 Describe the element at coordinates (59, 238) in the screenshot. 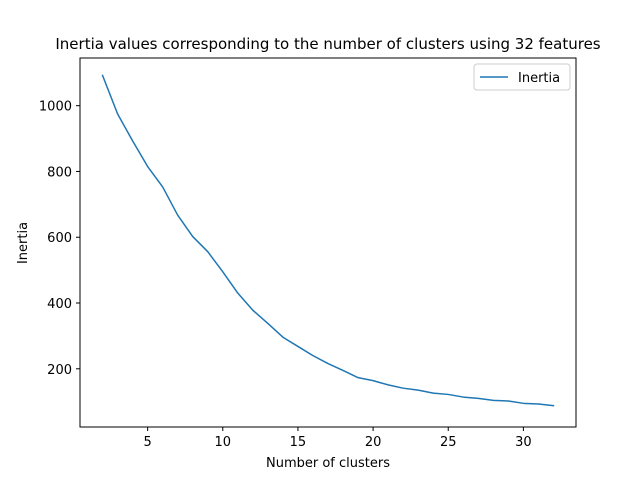

I see `y-tick-label: 600` at that location.